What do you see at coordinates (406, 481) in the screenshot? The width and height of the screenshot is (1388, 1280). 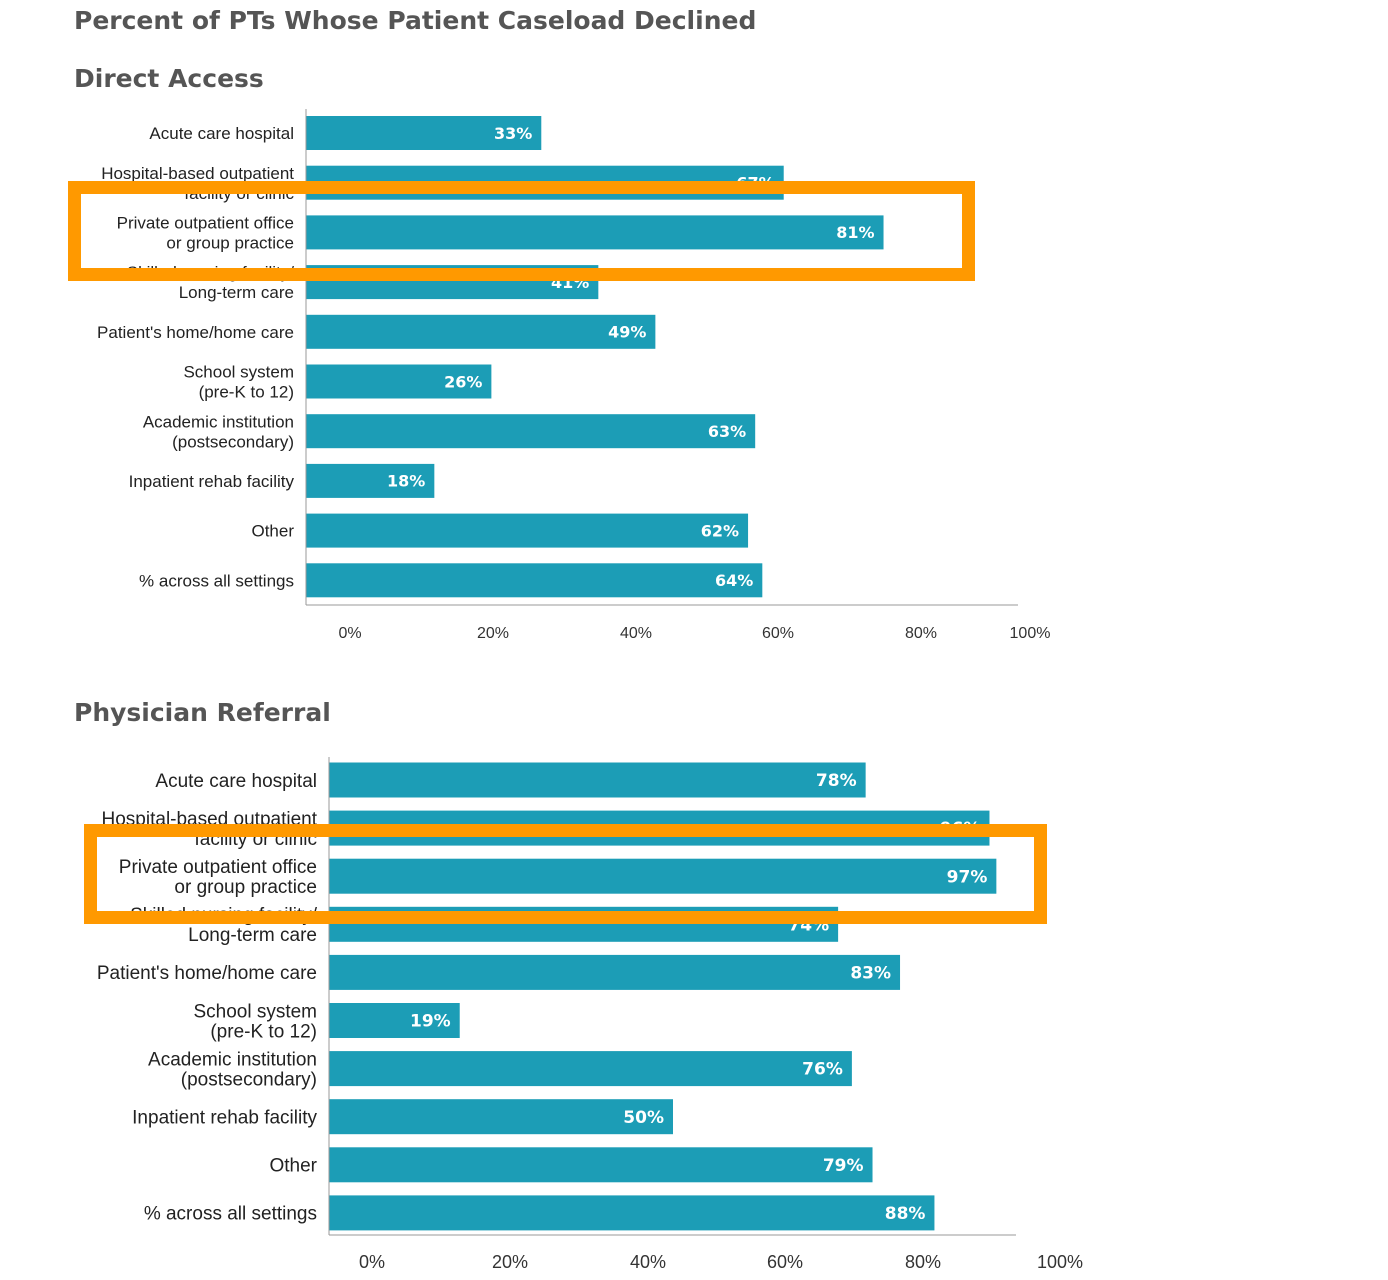 I see `bar-value-label: 18%` at bounding box center [406, 481].